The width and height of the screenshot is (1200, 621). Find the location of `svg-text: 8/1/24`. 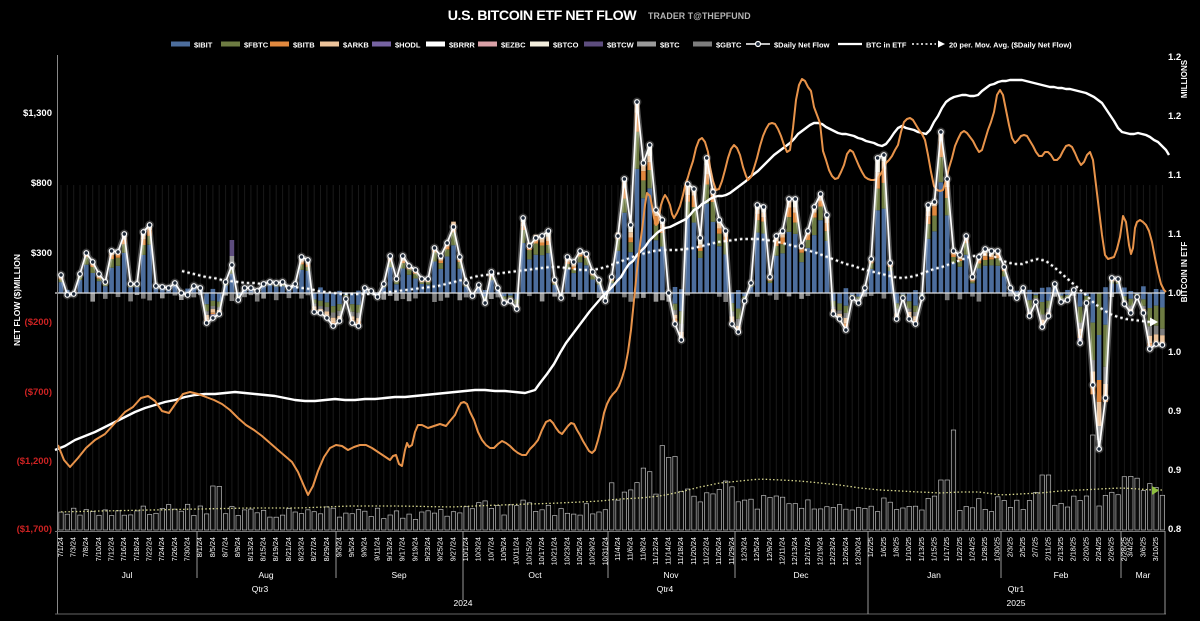

svg-text: 8/1/24 is located at coordinates (199, 547).